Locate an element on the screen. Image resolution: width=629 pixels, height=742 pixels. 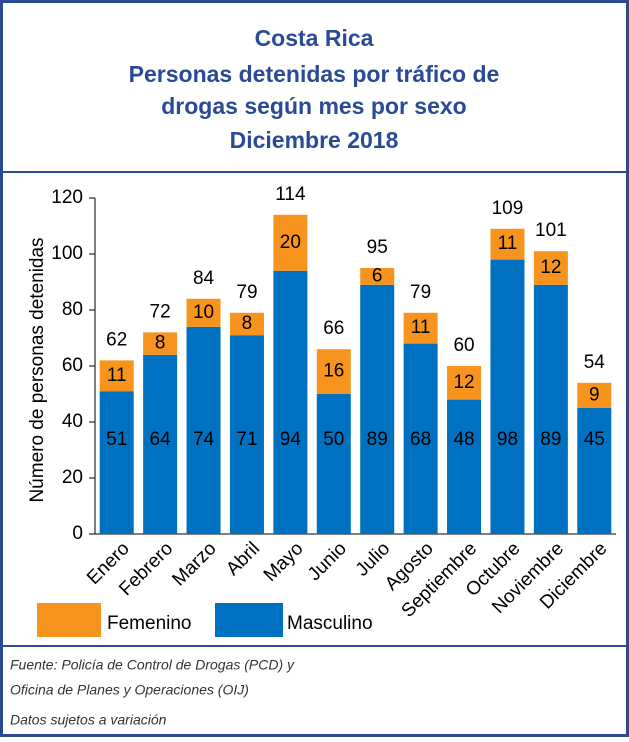
y-tick-label: 80 is located at coordinates (72, 309).